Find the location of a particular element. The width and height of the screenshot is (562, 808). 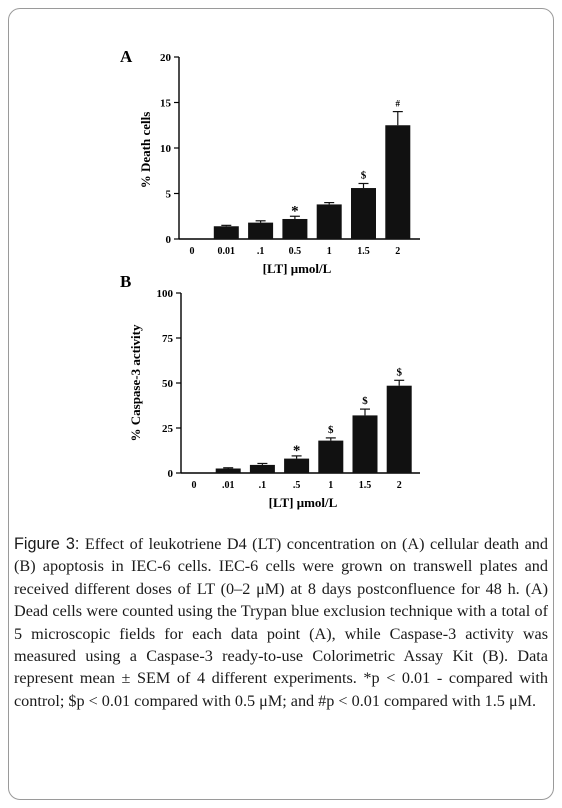

panel-b-ylabel: % Caspase-3 activity is located at coordinates (135, 382).